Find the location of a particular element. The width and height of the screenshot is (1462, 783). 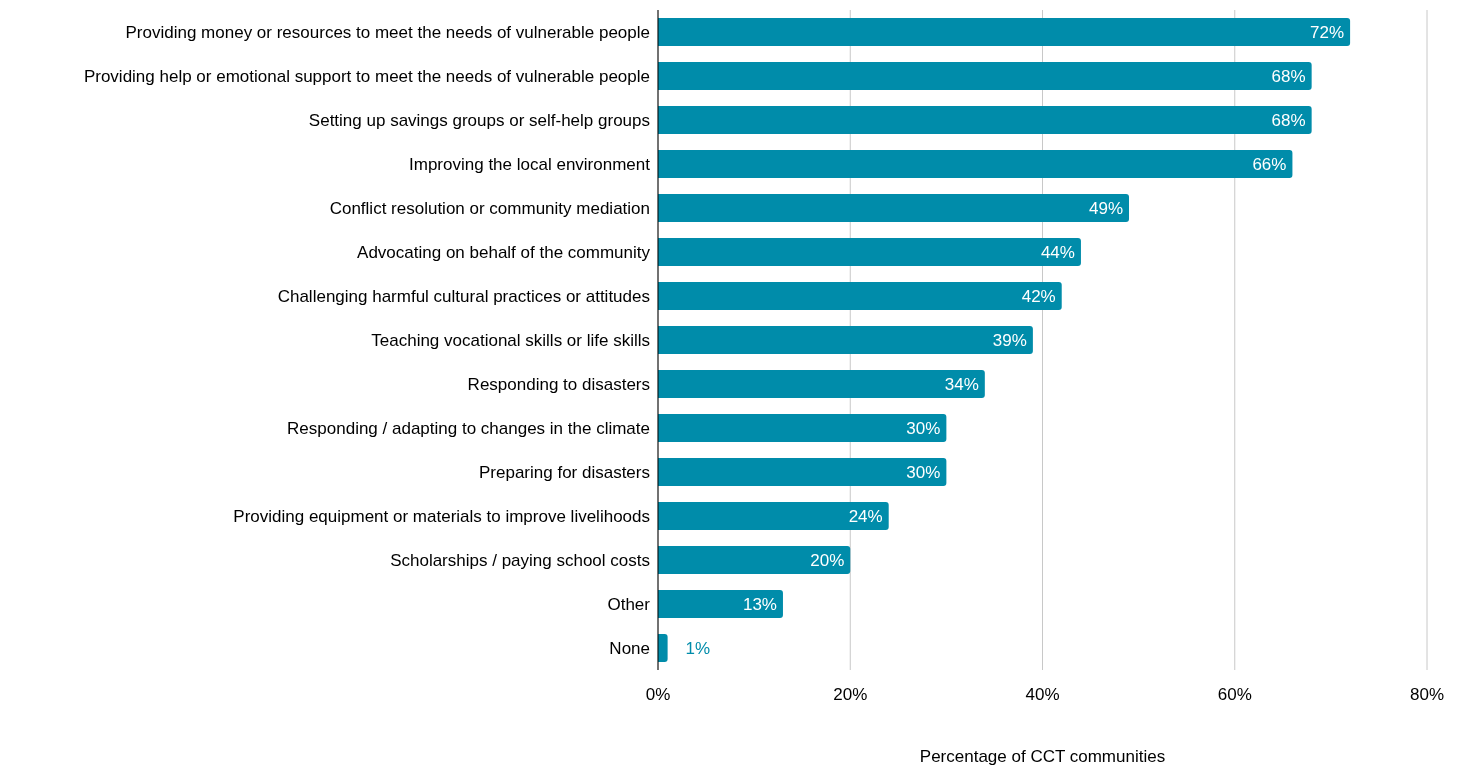

y-tick-label: Providing equipment or materials to improve livelihoods is located at coordinates (441, 517).